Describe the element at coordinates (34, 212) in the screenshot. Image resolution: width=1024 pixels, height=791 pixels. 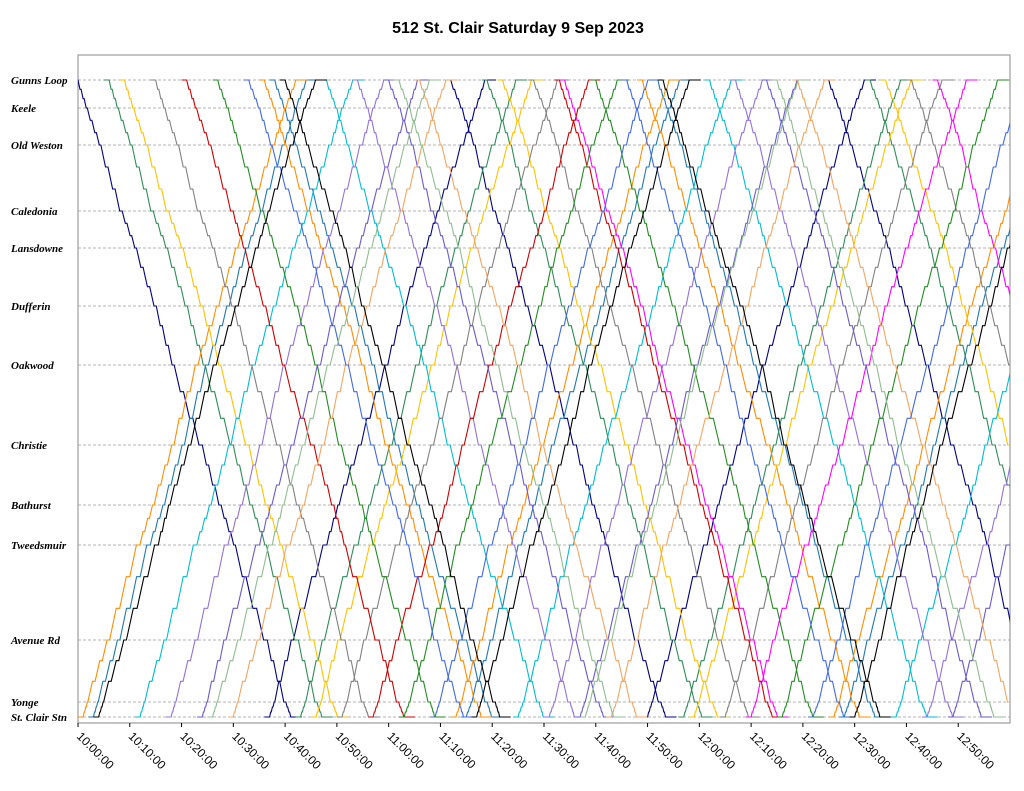
I see `stop-label: Caledonia` at that location.